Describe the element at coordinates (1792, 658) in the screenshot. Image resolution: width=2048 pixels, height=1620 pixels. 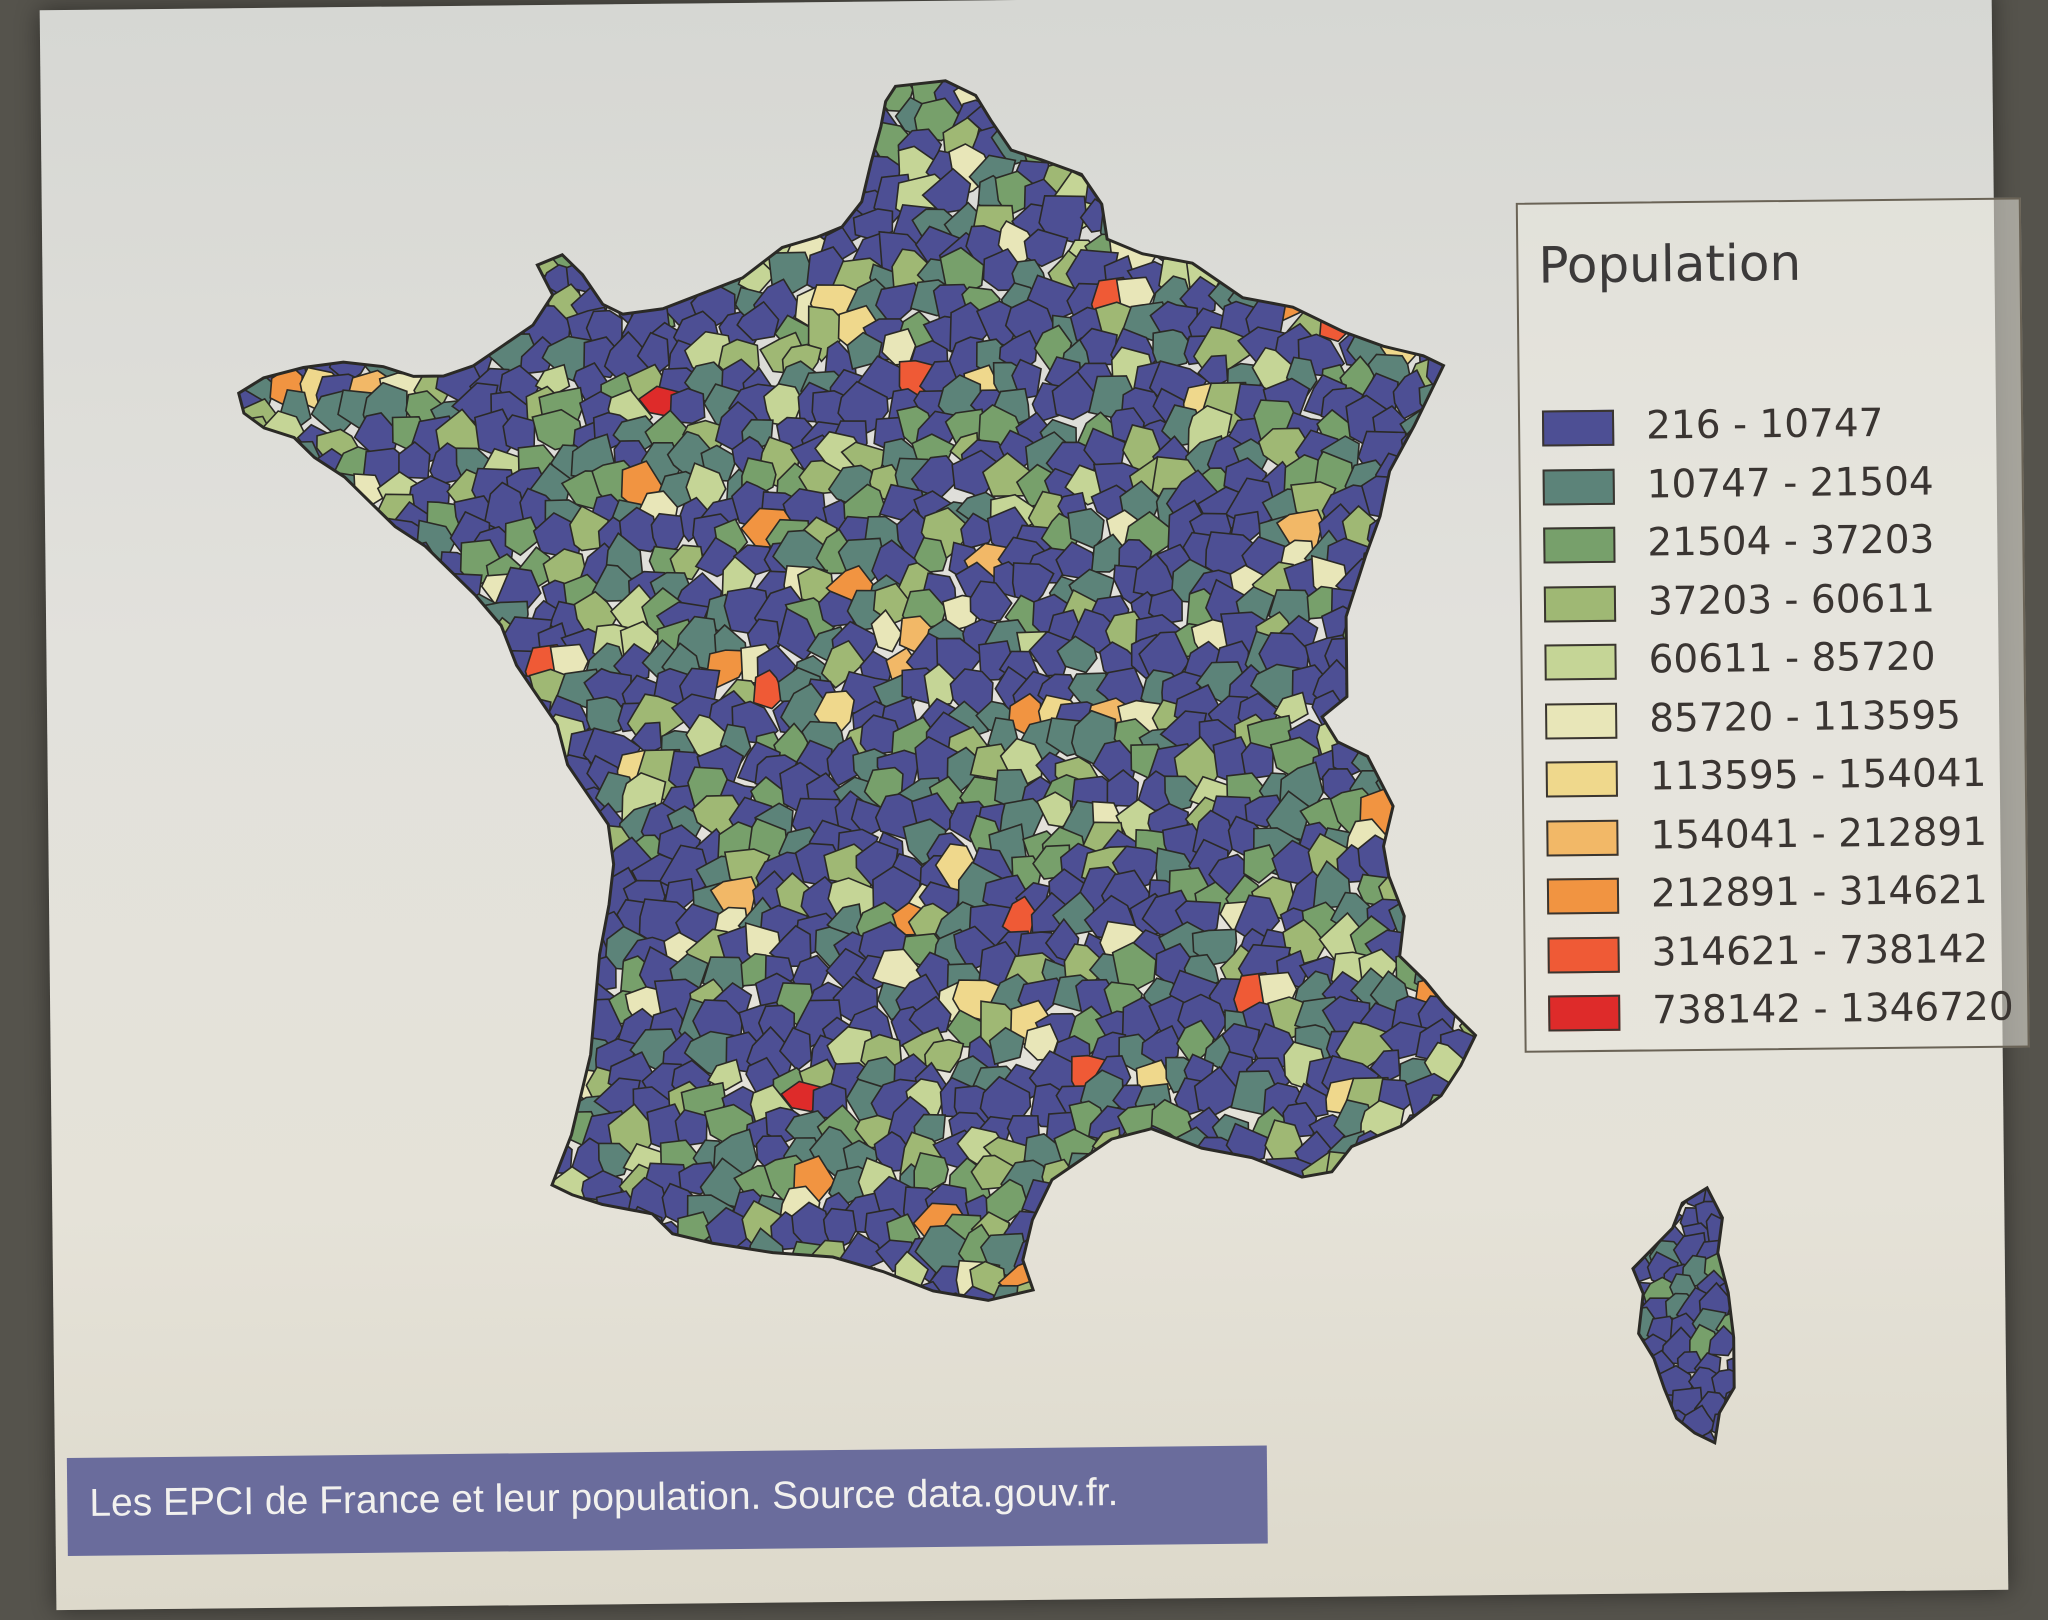
I see `legend-label: 60611 - 85720` at that location.